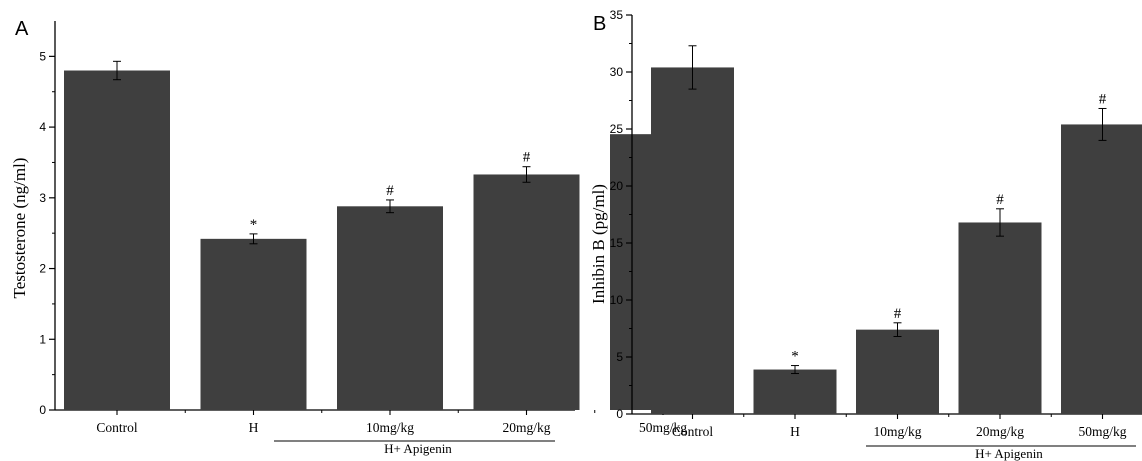 This screenshot has height=461, width=1142. I want to click on panel-a-y-tick-label: 3, so click(42, 198).